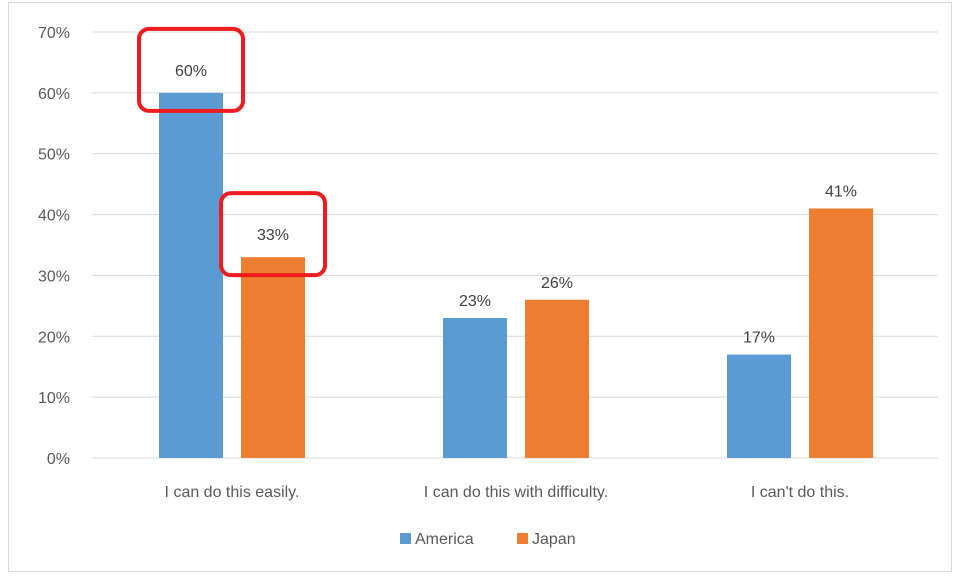  What do you see at coordinates (522, 538) in the screenshot?
I see `legend-swatch-japan` at bounding box center [522, 538].